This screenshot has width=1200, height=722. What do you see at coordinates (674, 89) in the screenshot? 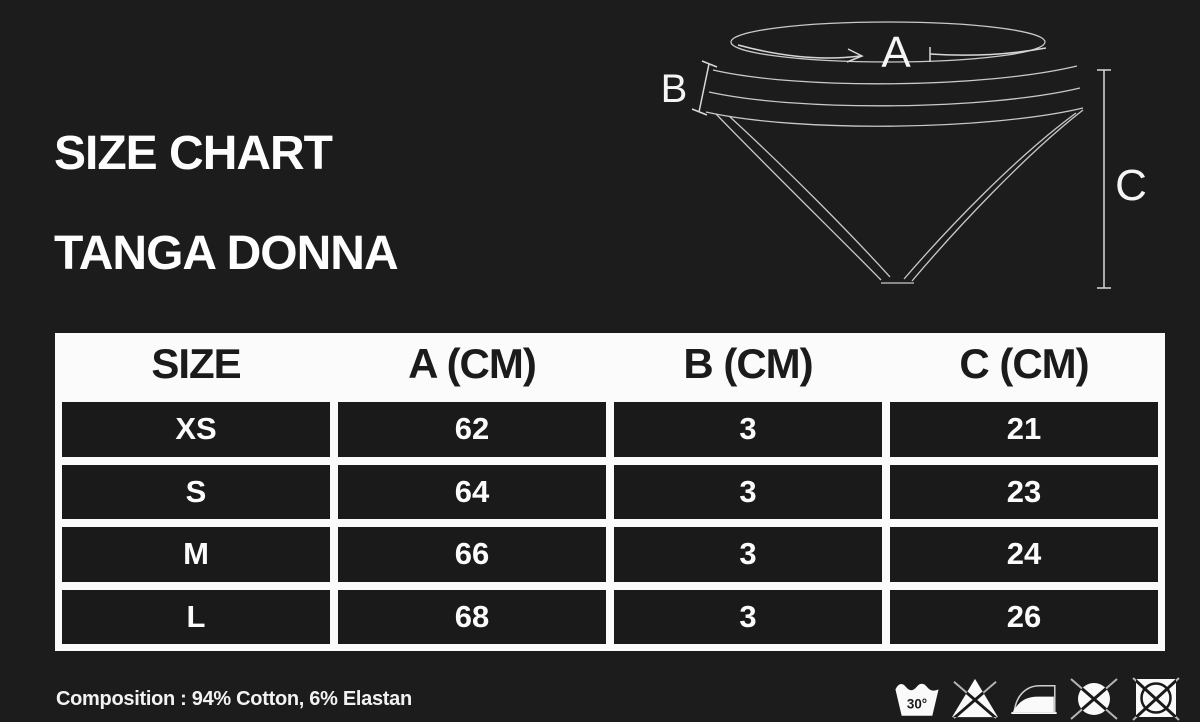
I see `measure-label-b: B` at bounding box center [674, 89].